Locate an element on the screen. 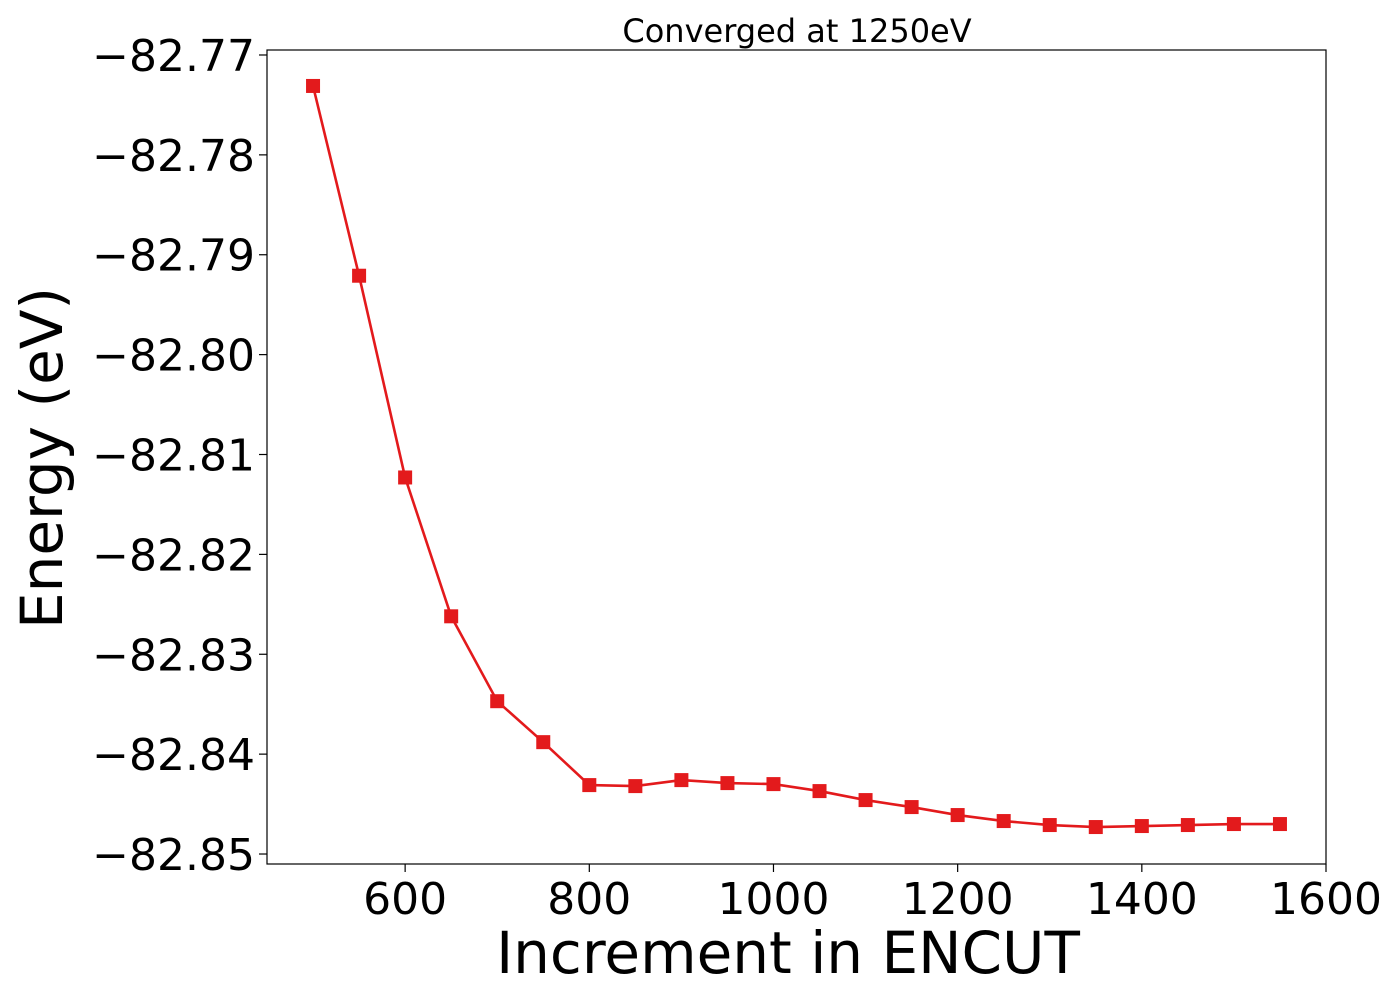 The width and height of the screenshot is (1400, 1000). x-tick-label: 1400 is located at coordinates (1142, 899).